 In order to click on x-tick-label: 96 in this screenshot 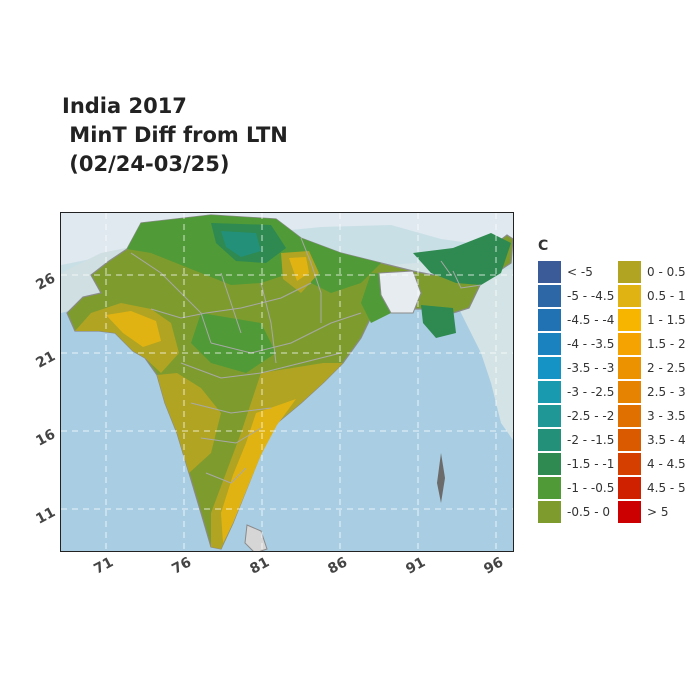, I will do `click(494, 566)`.